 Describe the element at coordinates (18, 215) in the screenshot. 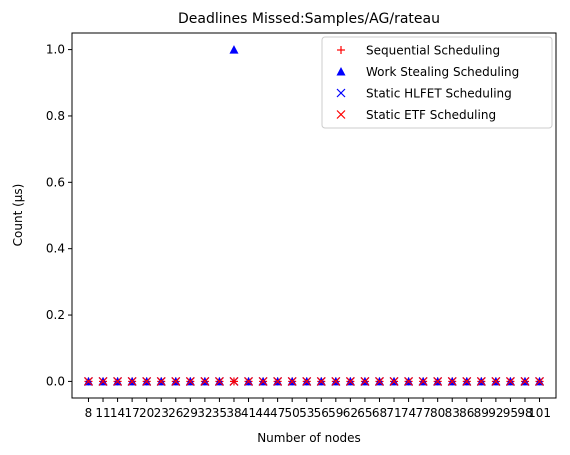

I see `y-axis-label: Count (µs)` at that location.